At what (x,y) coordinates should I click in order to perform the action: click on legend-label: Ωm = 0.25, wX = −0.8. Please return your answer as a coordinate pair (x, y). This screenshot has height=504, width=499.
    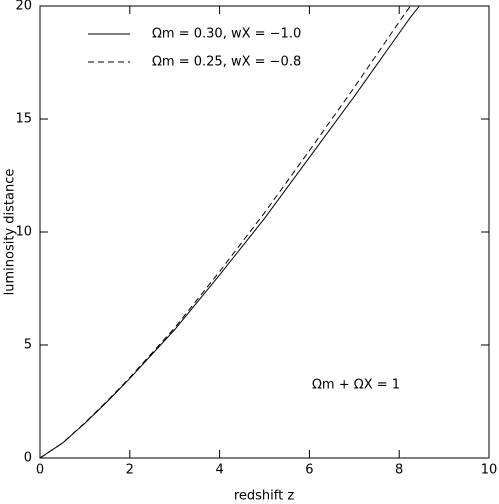
    Looking at the image, I should click on (226, 62).